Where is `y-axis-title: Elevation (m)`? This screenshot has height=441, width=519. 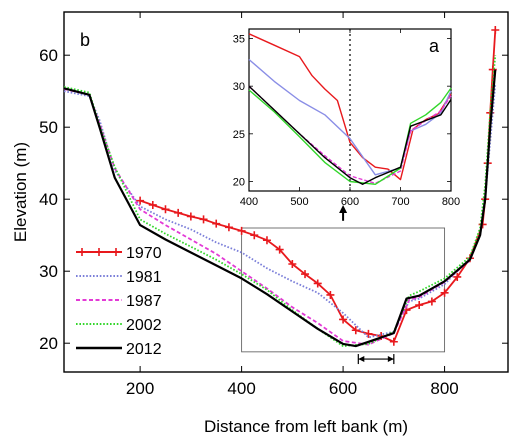 y-axis-title: Elevation (m) is located at coordinates (20, 192).